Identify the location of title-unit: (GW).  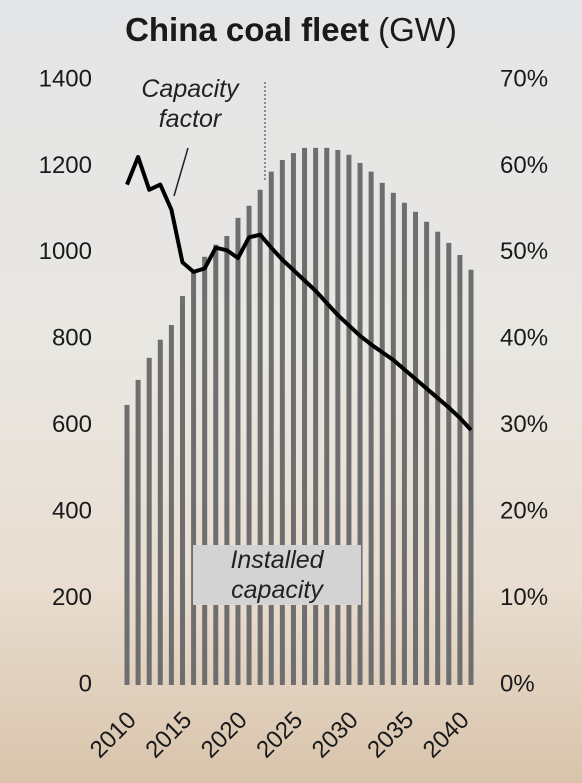
(417, 29).